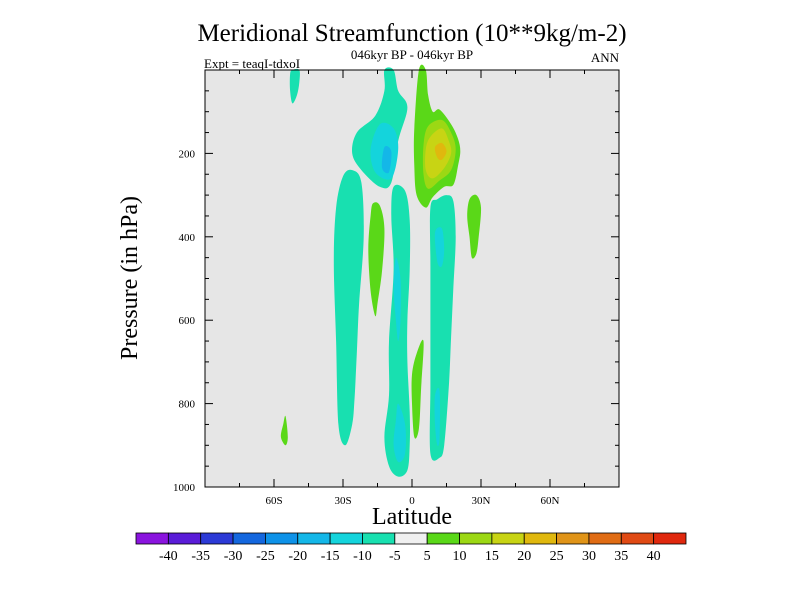 Image resolution: width=800 pixels, height=600 pixels. Describe the element at coordinates (233, 556) in the screenshot. I see `colorbar-label: -30` at that location.